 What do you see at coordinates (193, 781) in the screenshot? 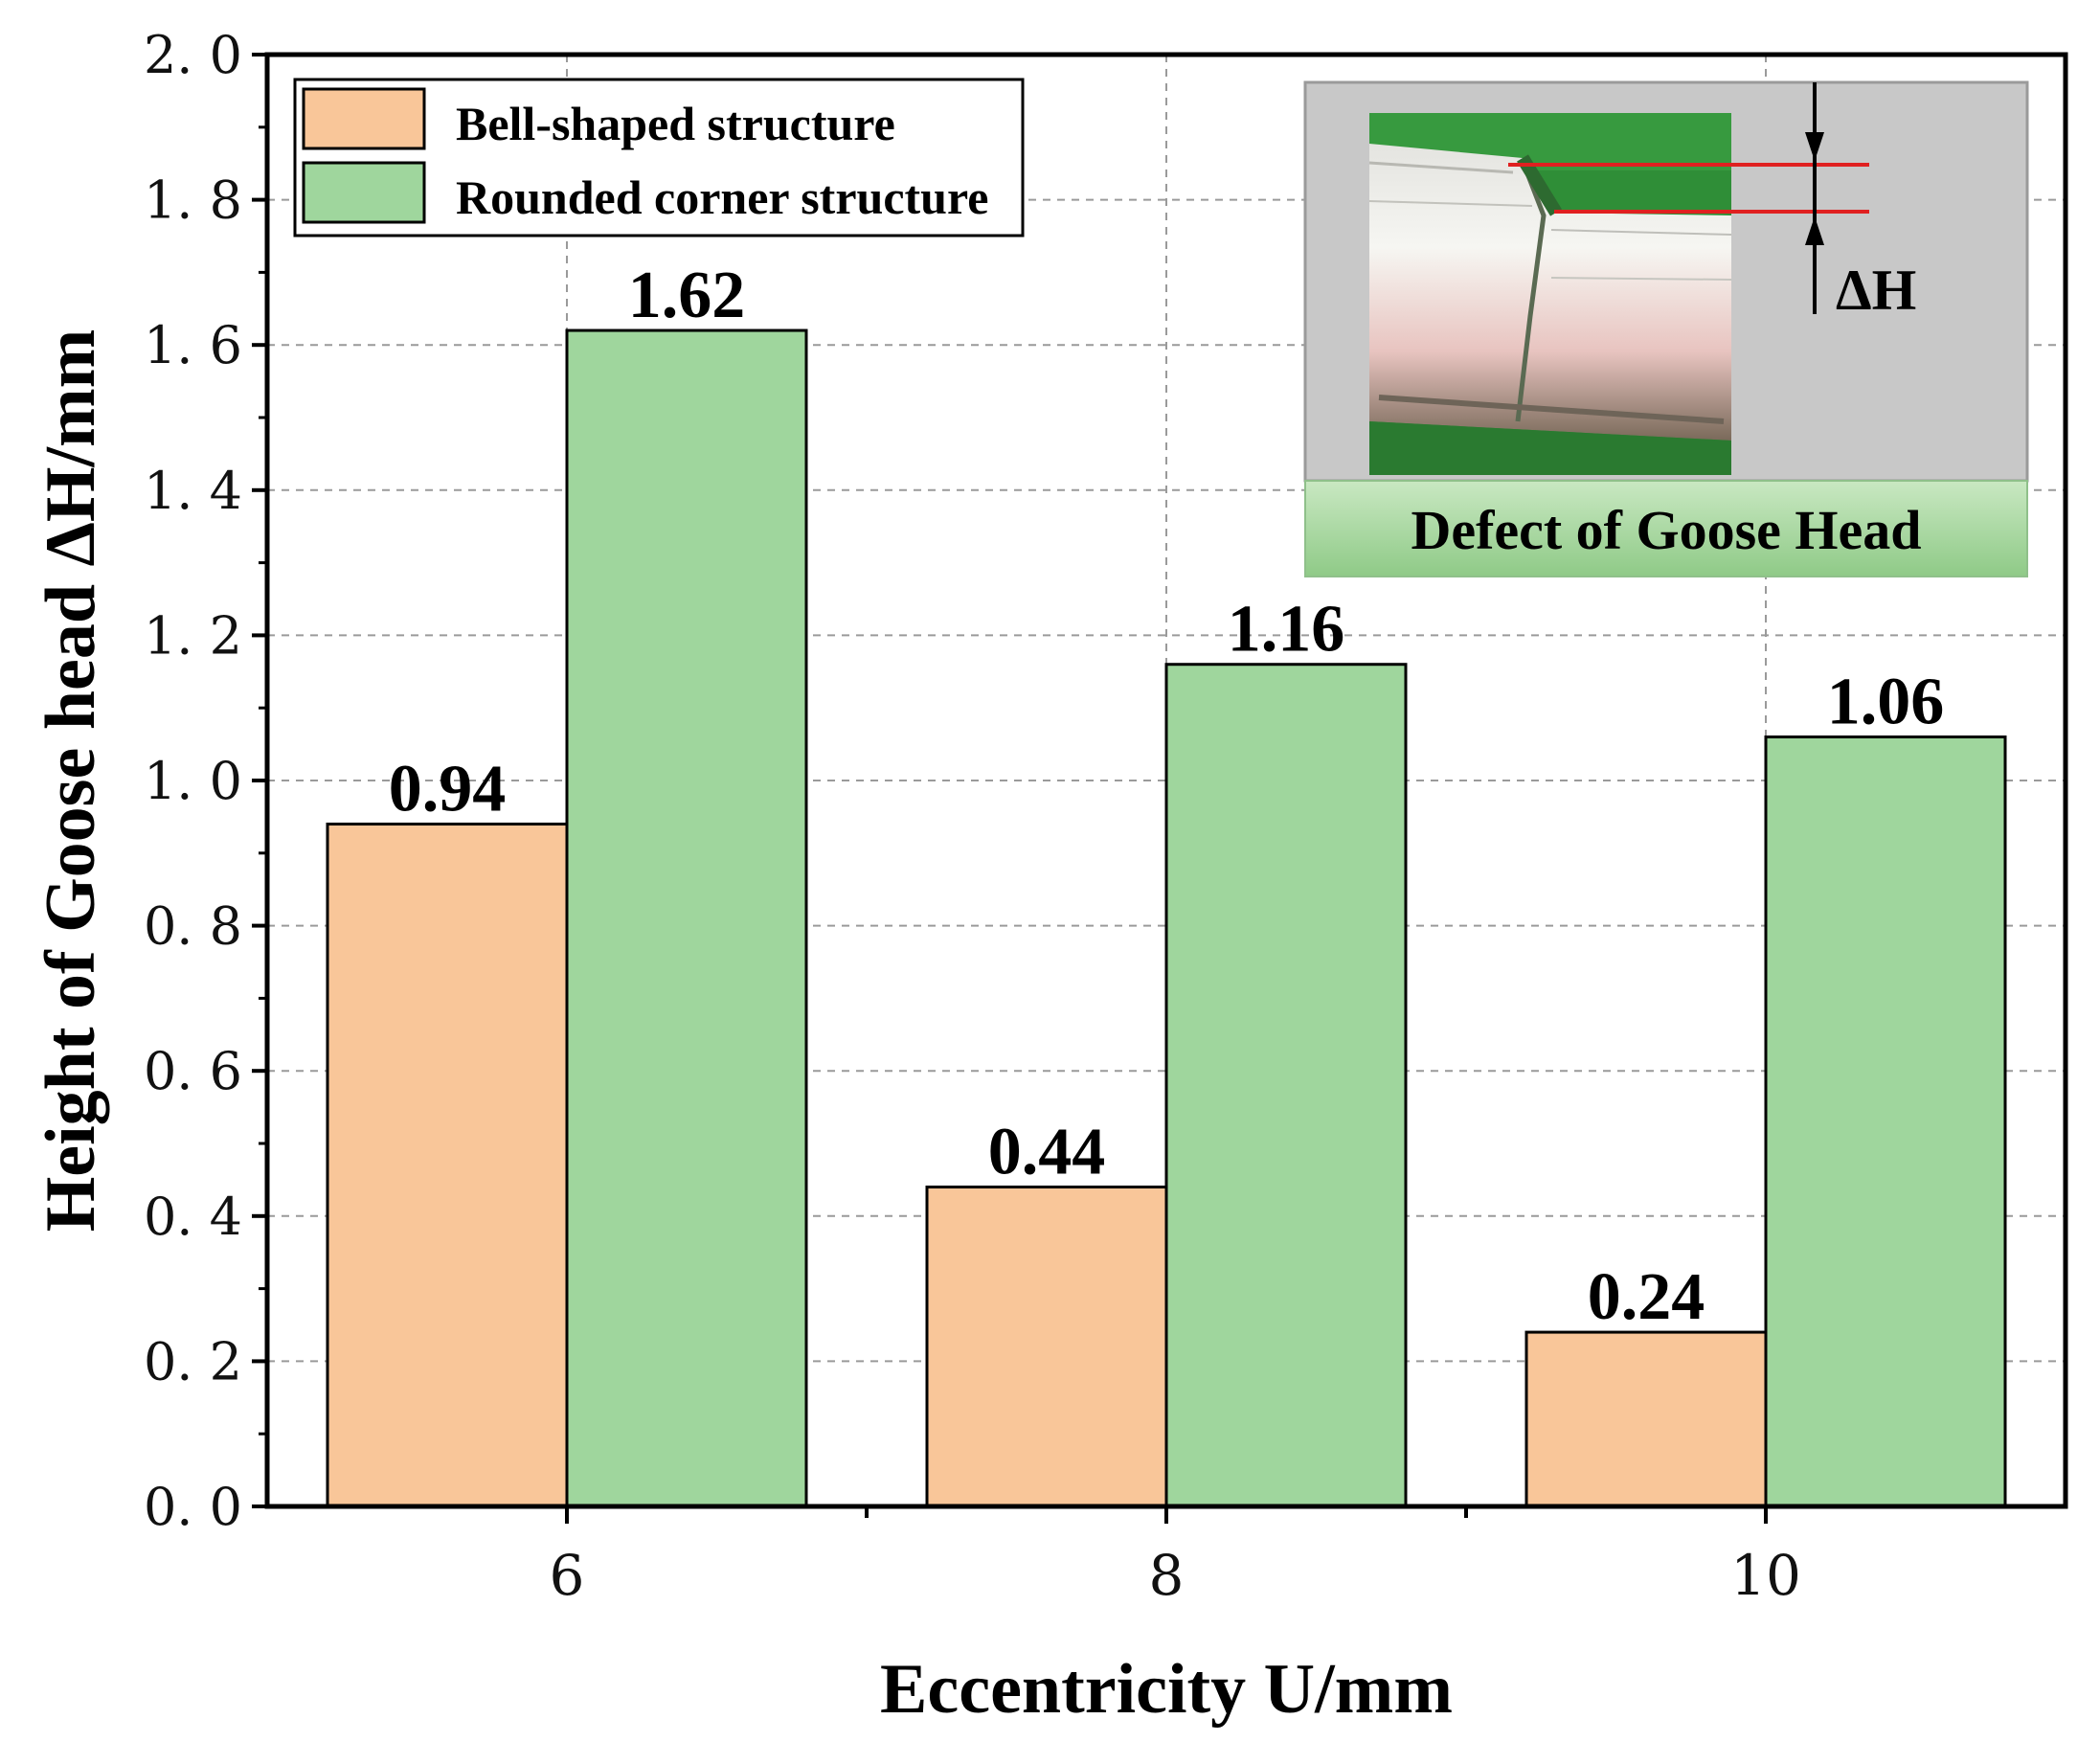
I see `y-tick-label: 1. 0` at bounding box center [193, 781].